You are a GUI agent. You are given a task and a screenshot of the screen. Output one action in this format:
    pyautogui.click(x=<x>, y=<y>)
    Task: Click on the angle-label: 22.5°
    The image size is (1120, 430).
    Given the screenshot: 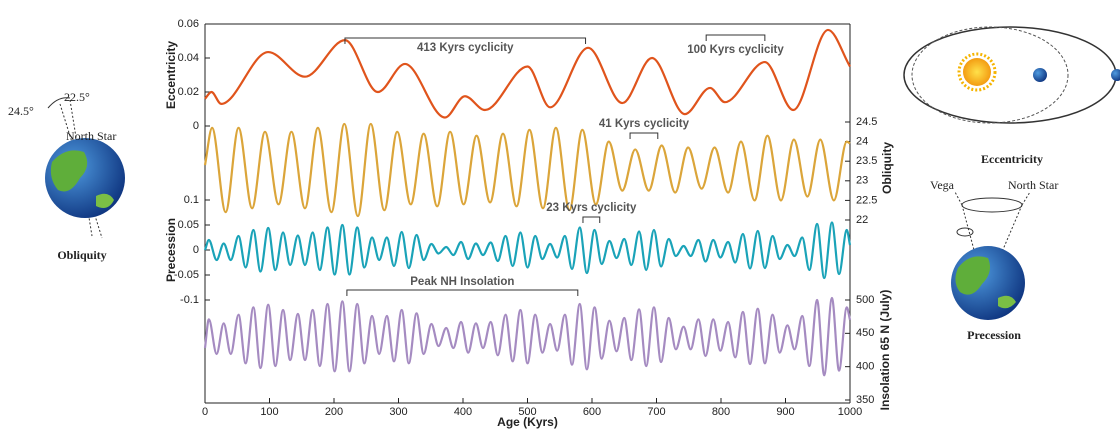 What is the action you would take?
    pyautogui.click(x=77, y=97)
    